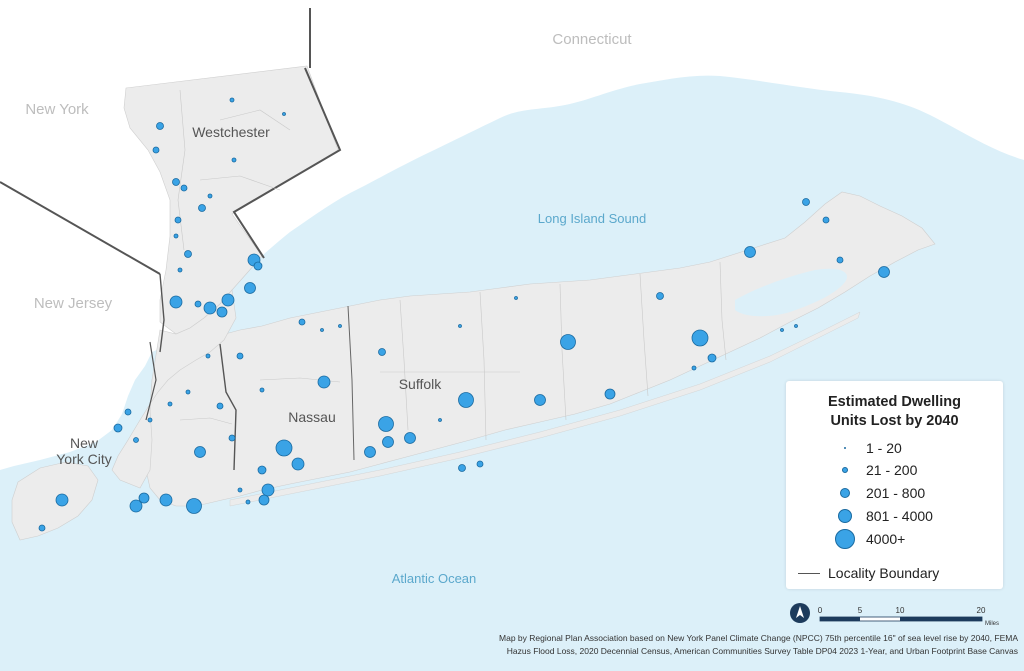 This screenshot has width=1024, height=671. What do you see at coordinates (351, 383) in the screenshot?
I see `nassau-suffolk-border` at bounding box center [351, 383].